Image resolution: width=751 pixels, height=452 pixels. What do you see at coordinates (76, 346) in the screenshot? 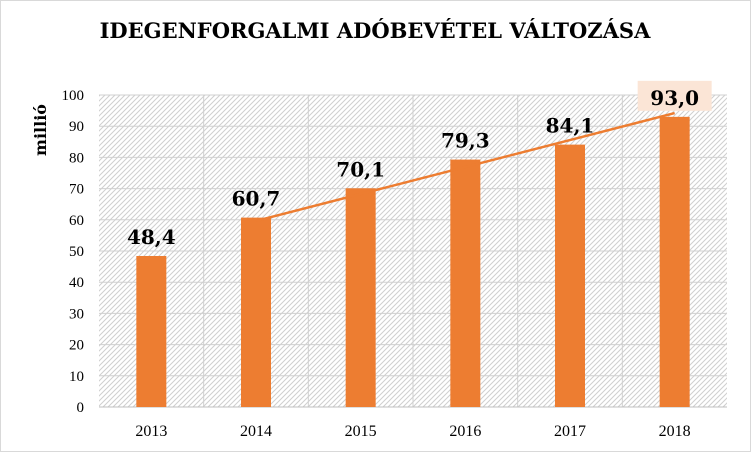
I see `y-tick-label: 20` at bounding box center [76, 346].